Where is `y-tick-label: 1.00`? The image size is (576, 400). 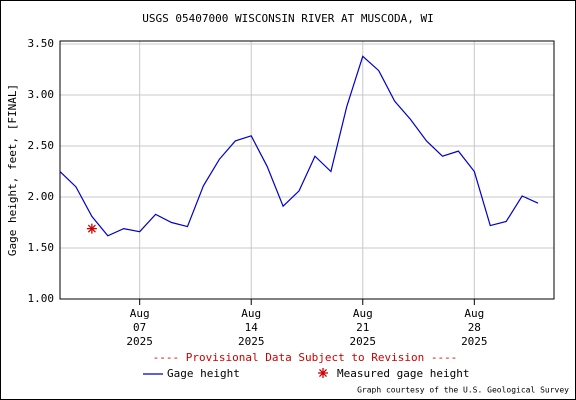 y-tick-label: 1.00 is located at coordinates (41, 298).